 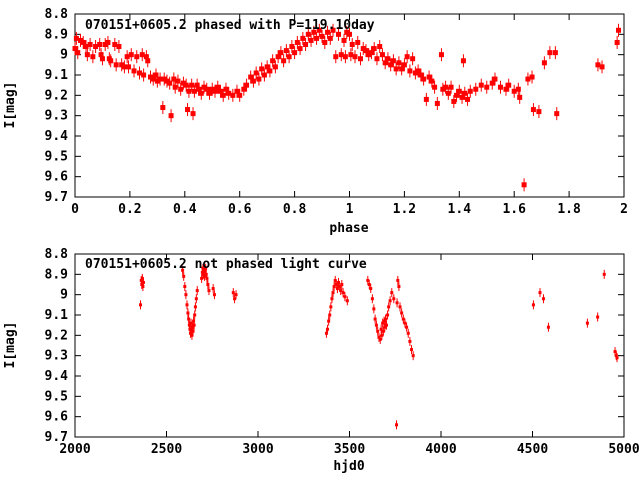 I want to click on x-tick-label: 0.6, so click(x=240, y=209).